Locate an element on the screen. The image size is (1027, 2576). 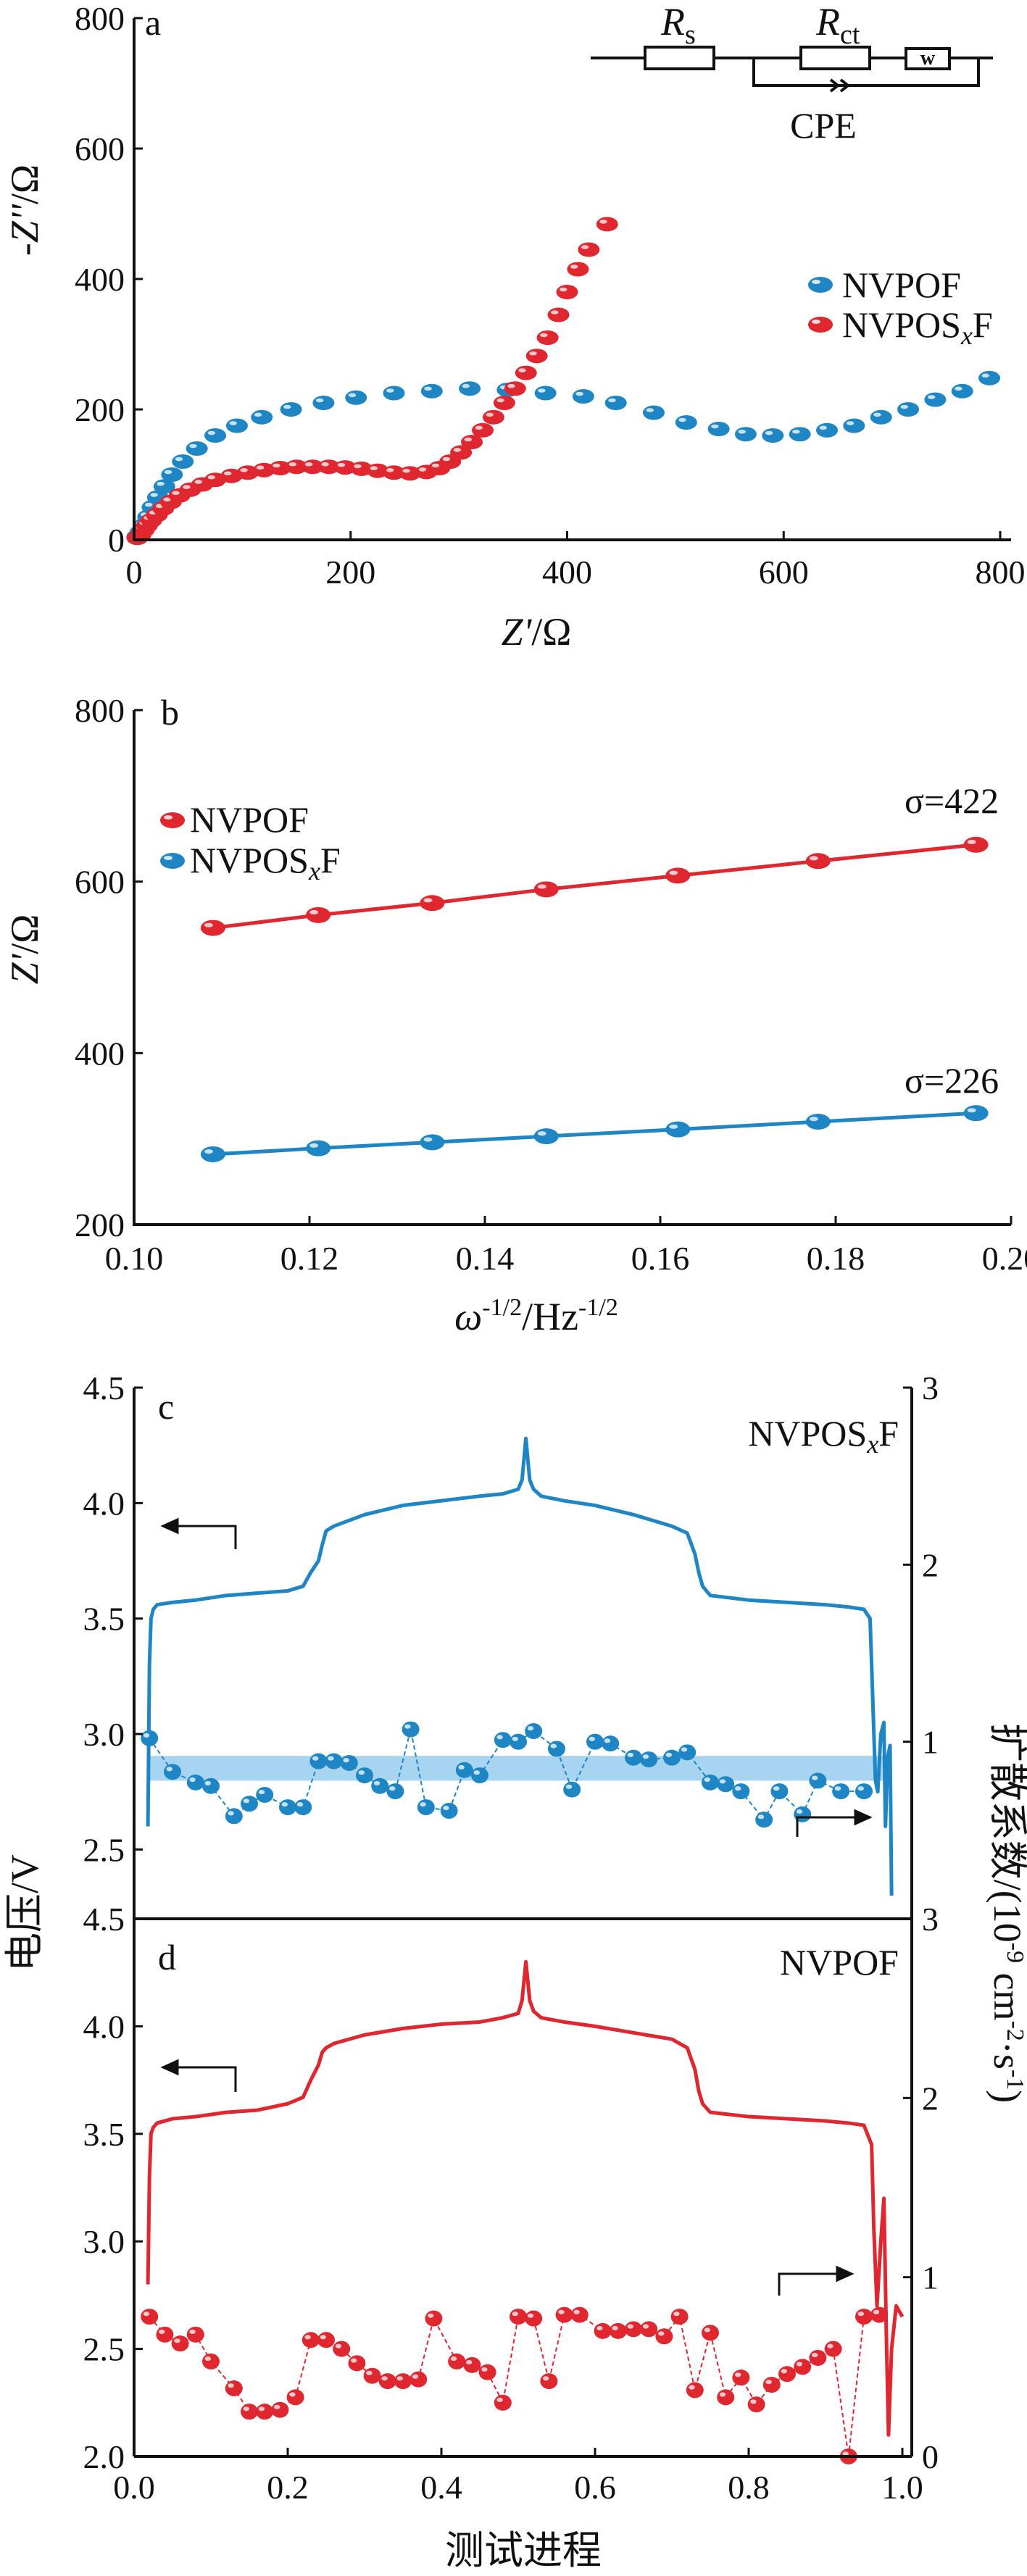
panel-a-xlabel: Z'/Ω is located at coordinates (537, 632).